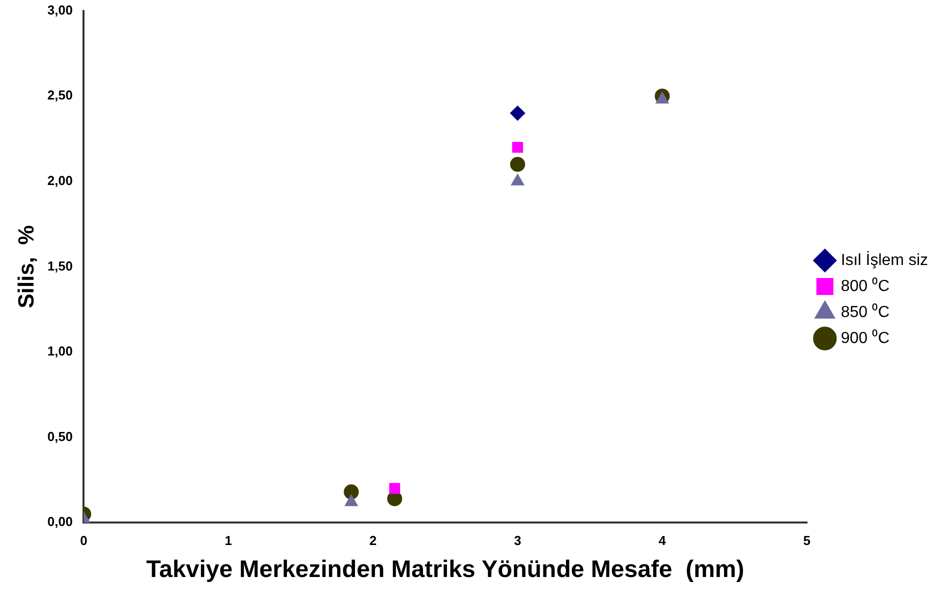 This screenshot has width=952, height=593. What do you see at coordinates (865, 311) in the screenshot?
I see `legend-label: 850 ⁰C` at bounding box center [865, 311].